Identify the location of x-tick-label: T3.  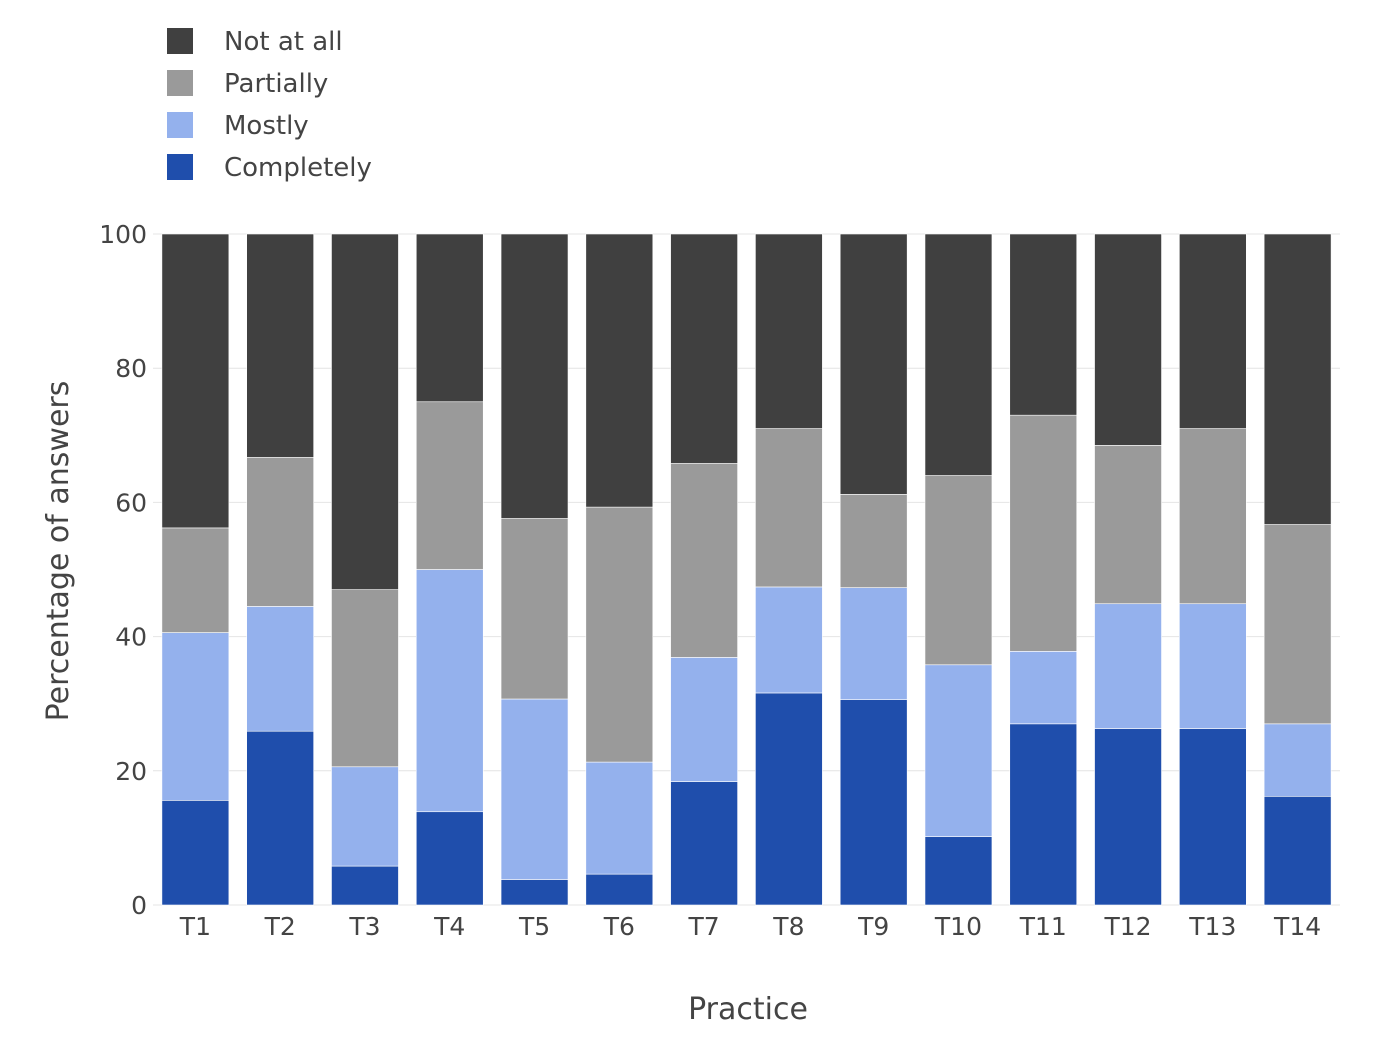
(364, 926).